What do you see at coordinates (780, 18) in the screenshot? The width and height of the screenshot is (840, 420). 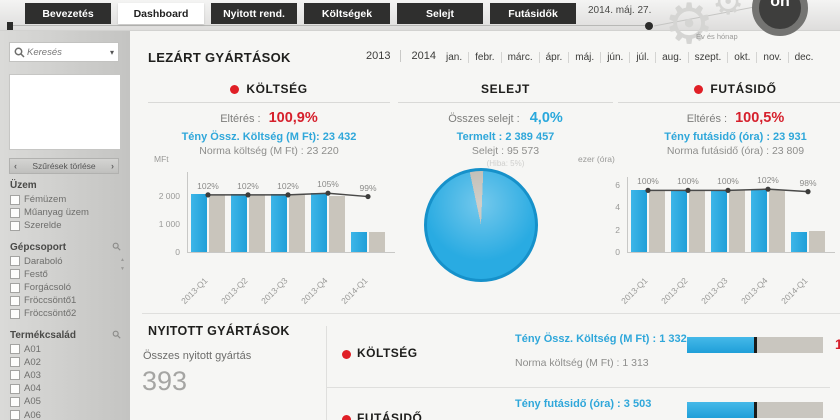 I see `on-button: on` at bounding box center [780, 18].